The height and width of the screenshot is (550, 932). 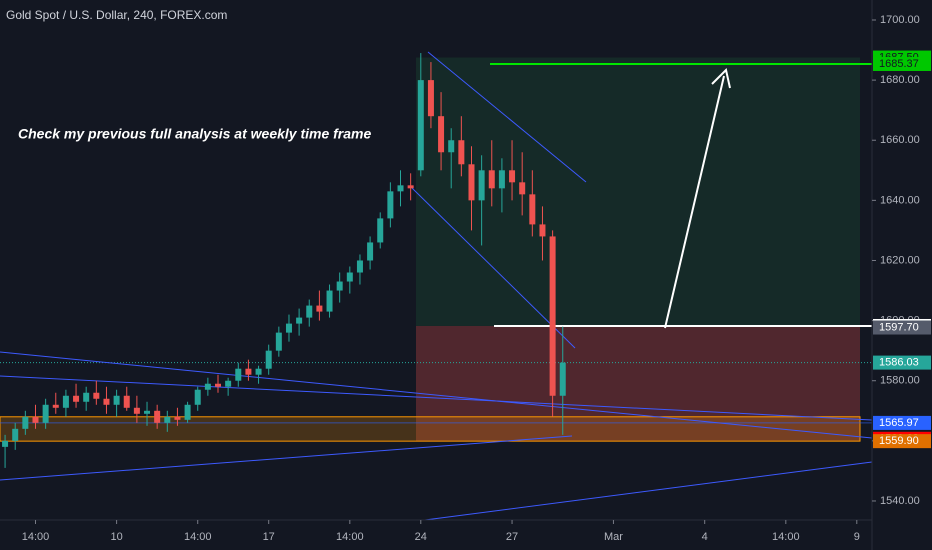 I want to click on x-tick-label: 9, so click(x=857, y=537).